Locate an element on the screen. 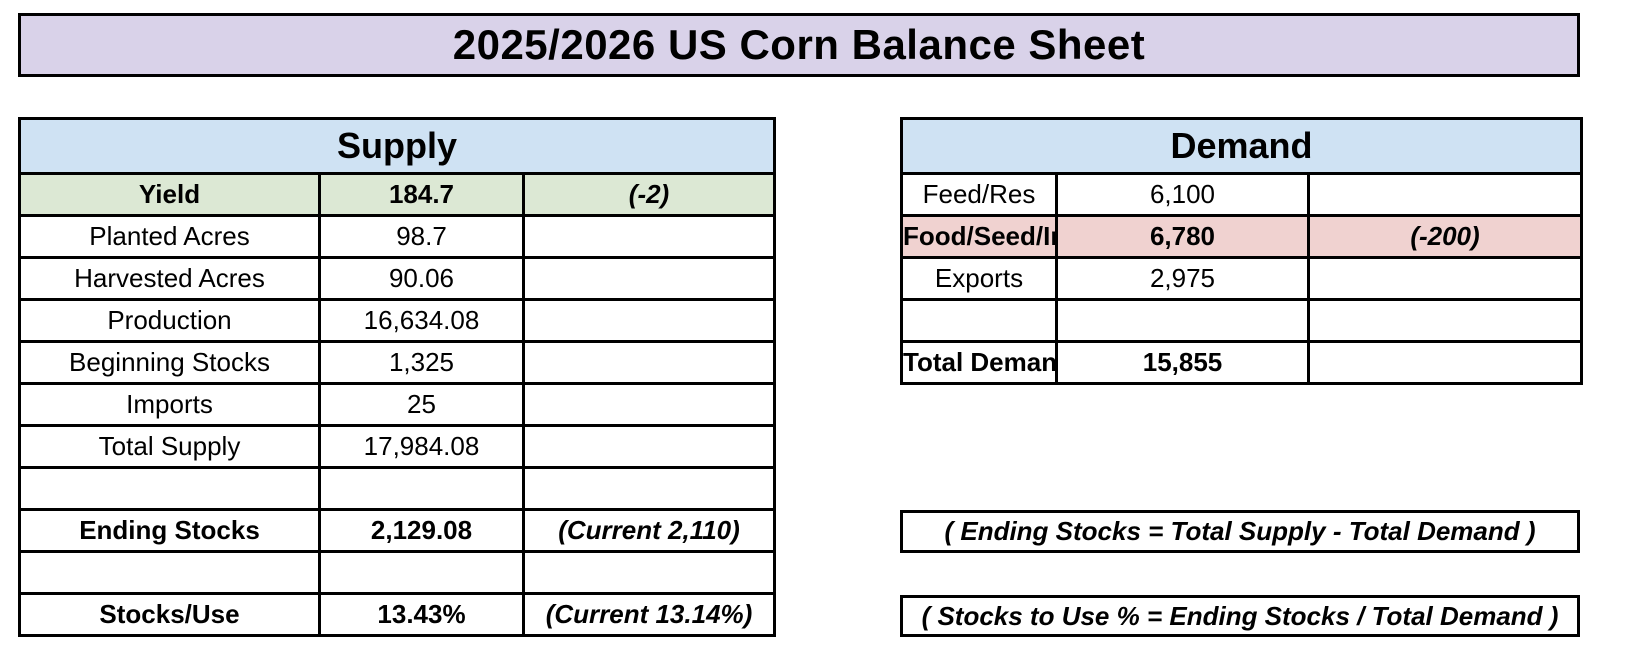 The height and width of the screenshot is (668, 1625). supply-row-total-supply: Total Supply 17,984.08 is located at coordinates (397, 446).